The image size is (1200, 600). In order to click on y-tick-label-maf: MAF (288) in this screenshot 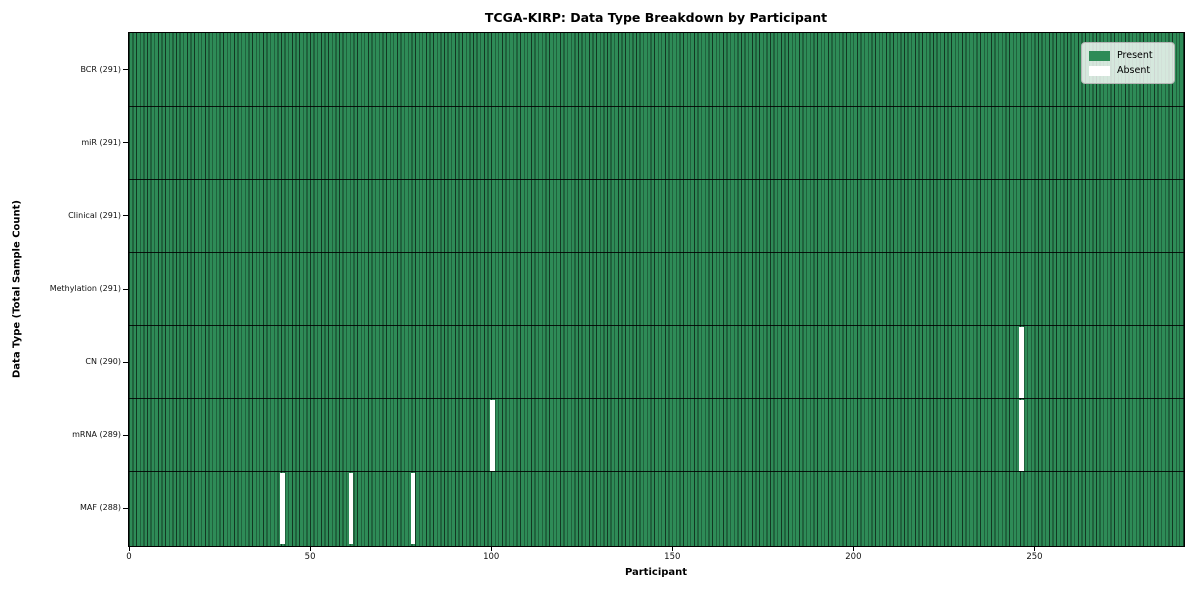, I will do `click(100, 508)`.